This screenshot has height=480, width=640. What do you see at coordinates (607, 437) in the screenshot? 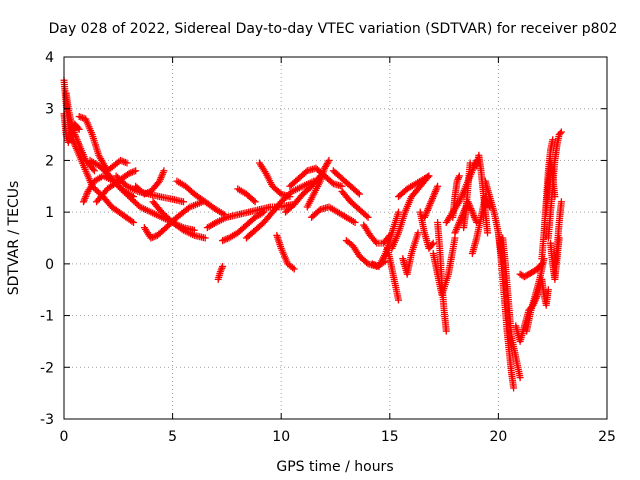
I see `x-tick-label: 25` at bounding box center [607, 437].